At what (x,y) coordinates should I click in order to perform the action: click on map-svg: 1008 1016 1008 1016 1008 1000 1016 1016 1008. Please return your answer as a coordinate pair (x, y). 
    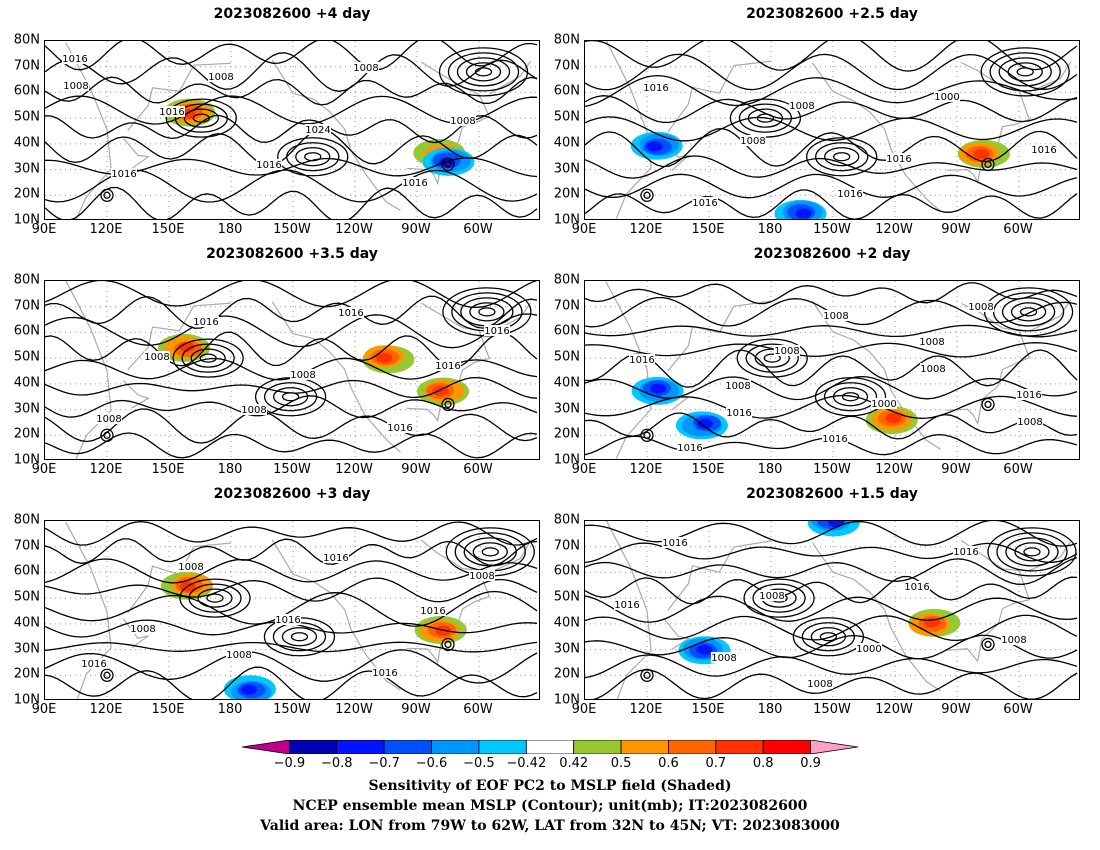
    Looking at the image, I should click on (832, 610).